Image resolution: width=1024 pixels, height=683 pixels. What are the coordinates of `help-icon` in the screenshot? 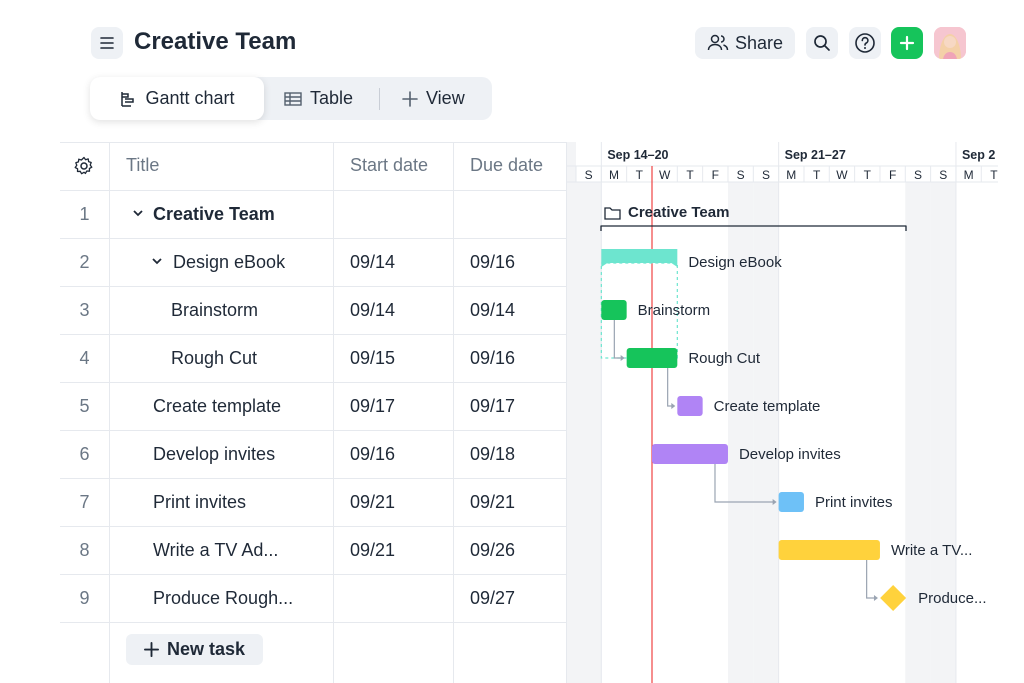 It's located at (865, 43).